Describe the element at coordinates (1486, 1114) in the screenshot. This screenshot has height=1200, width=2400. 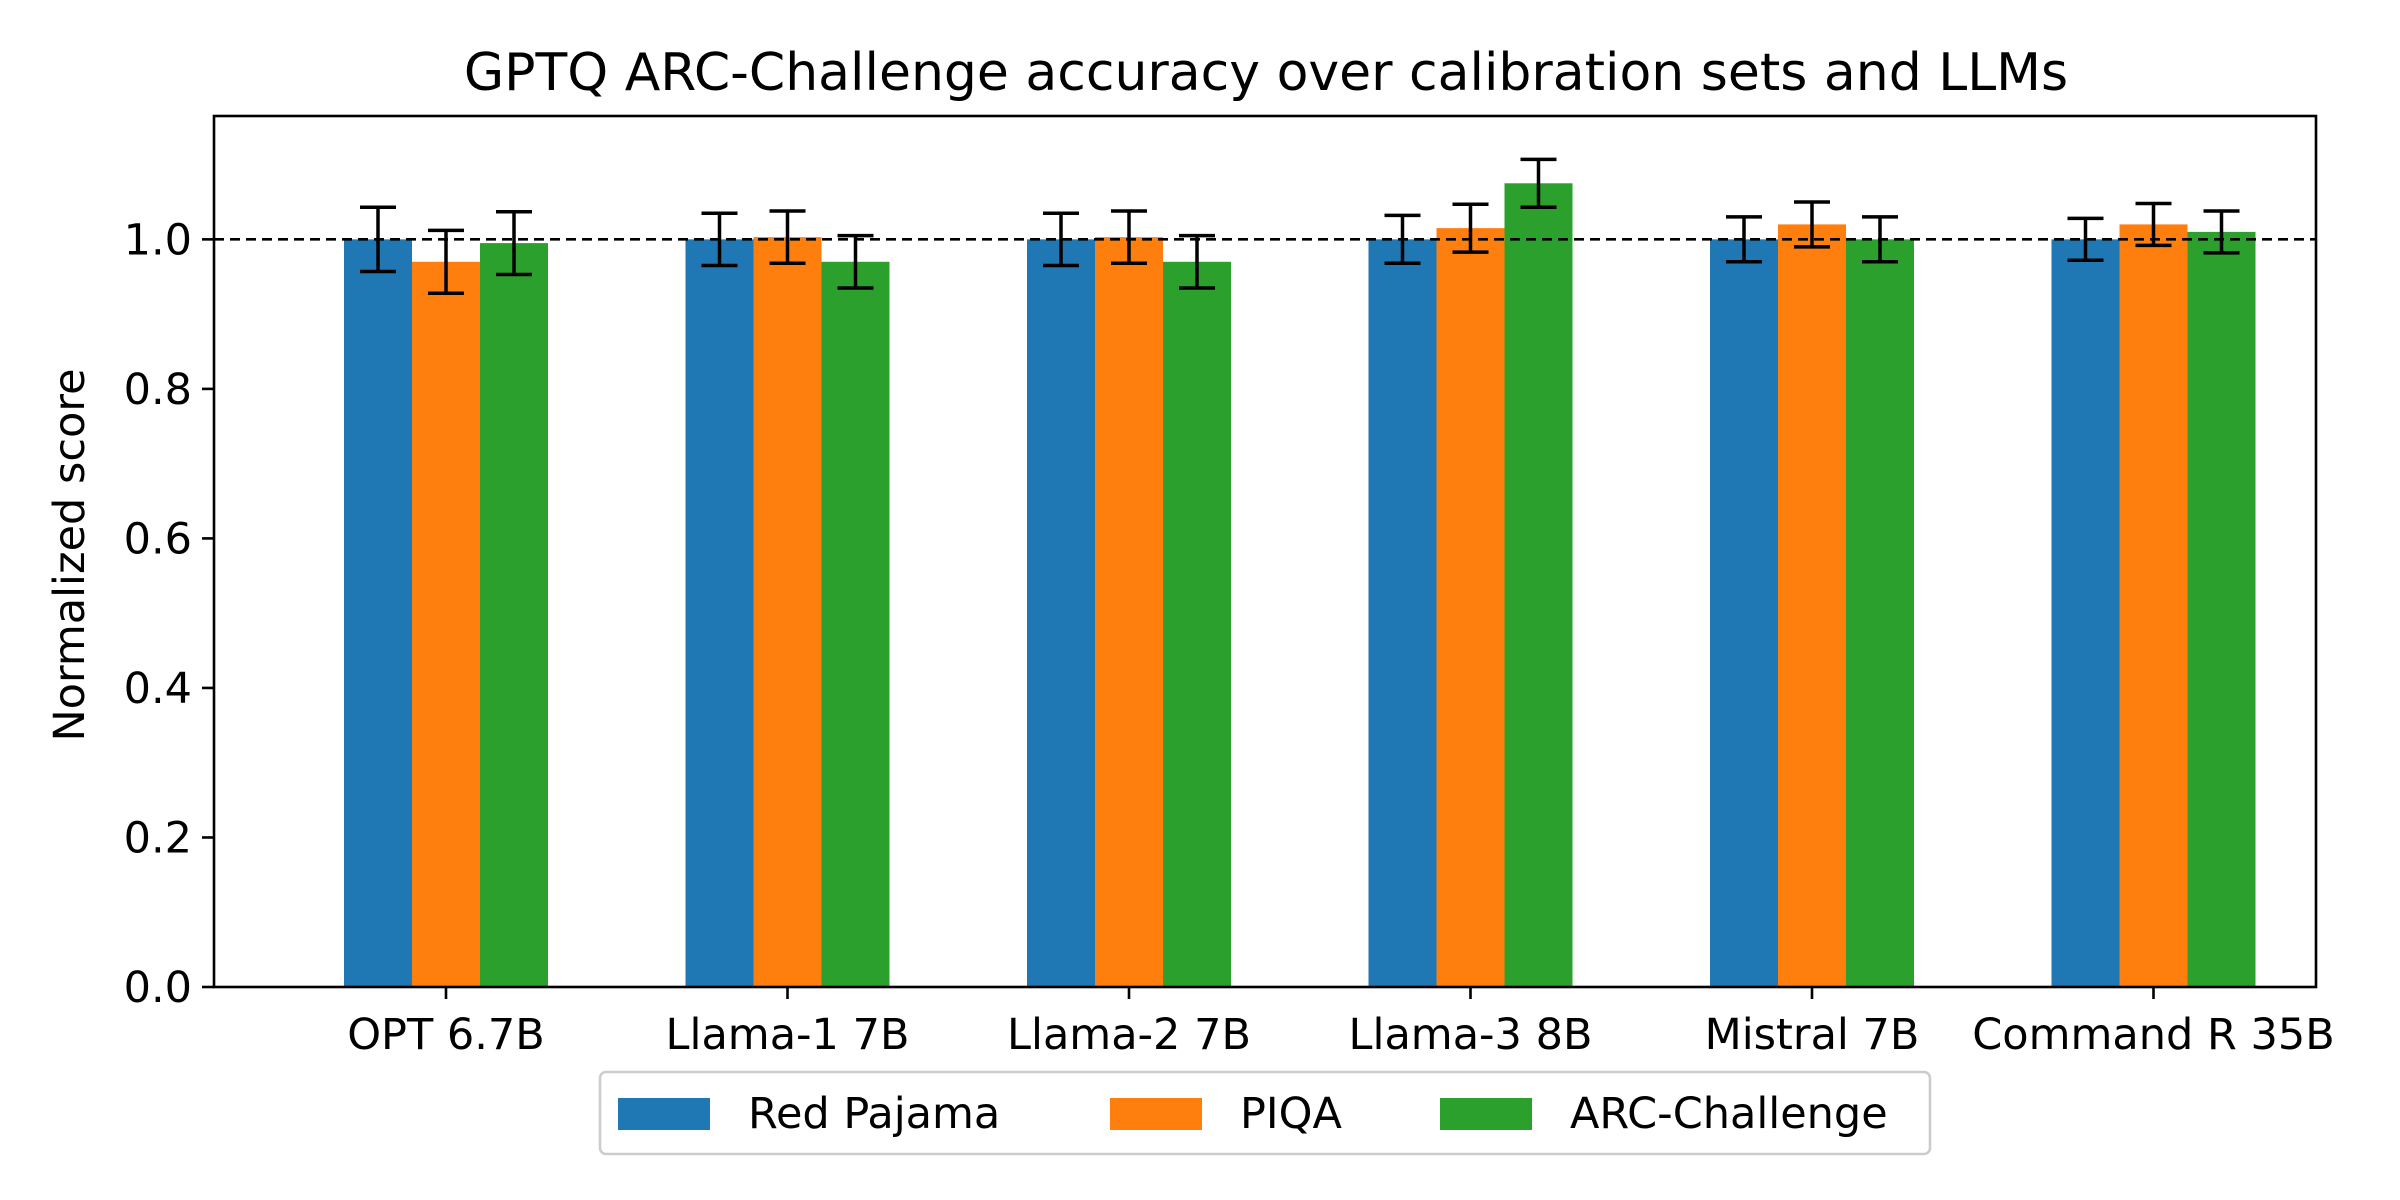
I see `legend-swatch-arc-challenge` at that location.